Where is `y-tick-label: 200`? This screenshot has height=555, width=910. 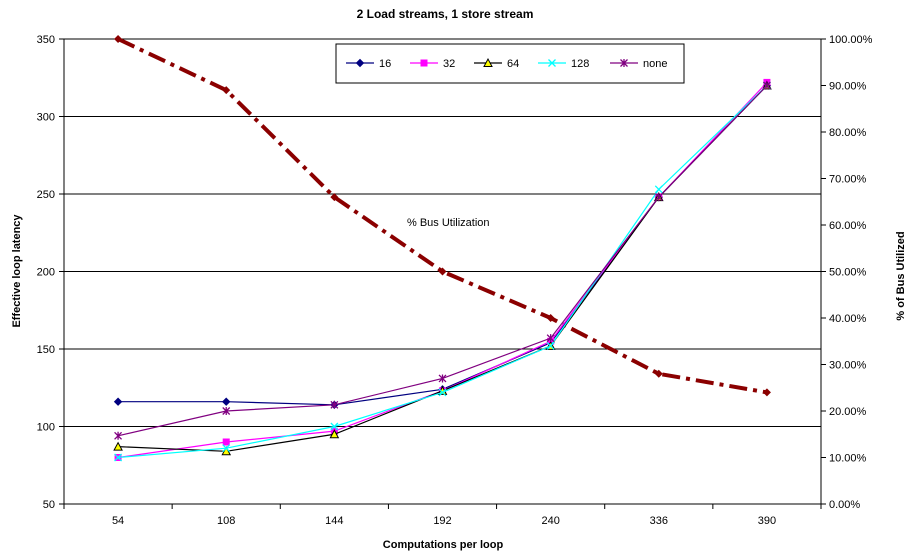 y-tick-label: 200 is located at coordinates (46, 273).